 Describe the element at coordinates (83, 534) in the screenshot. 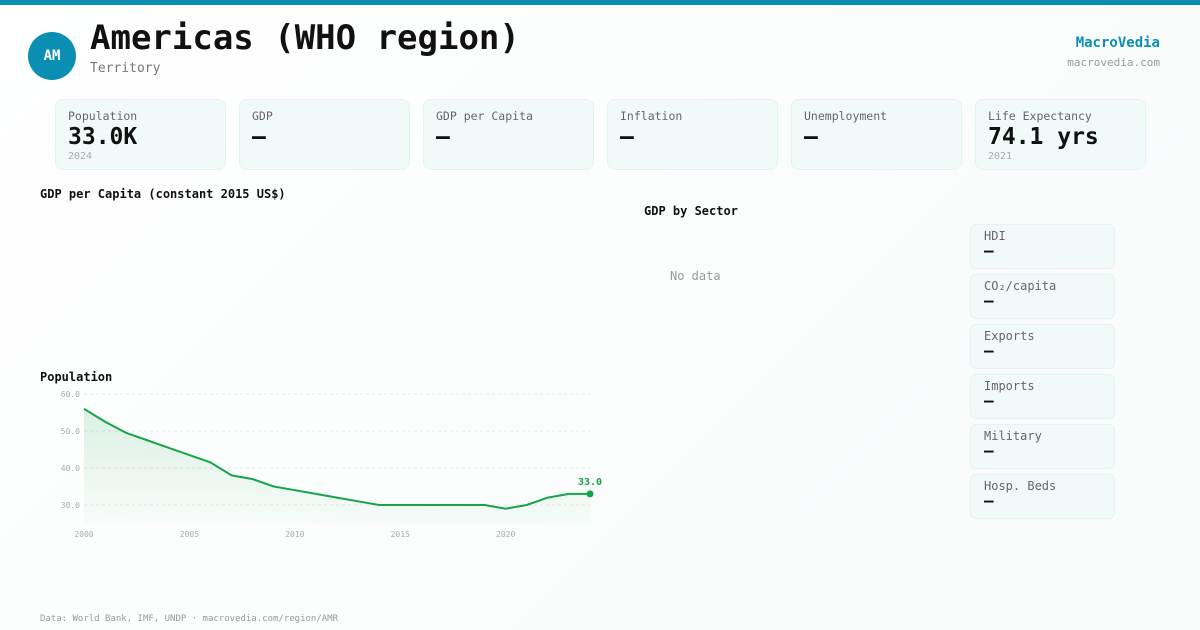

I see `x-tick-label: 2000` at that location.